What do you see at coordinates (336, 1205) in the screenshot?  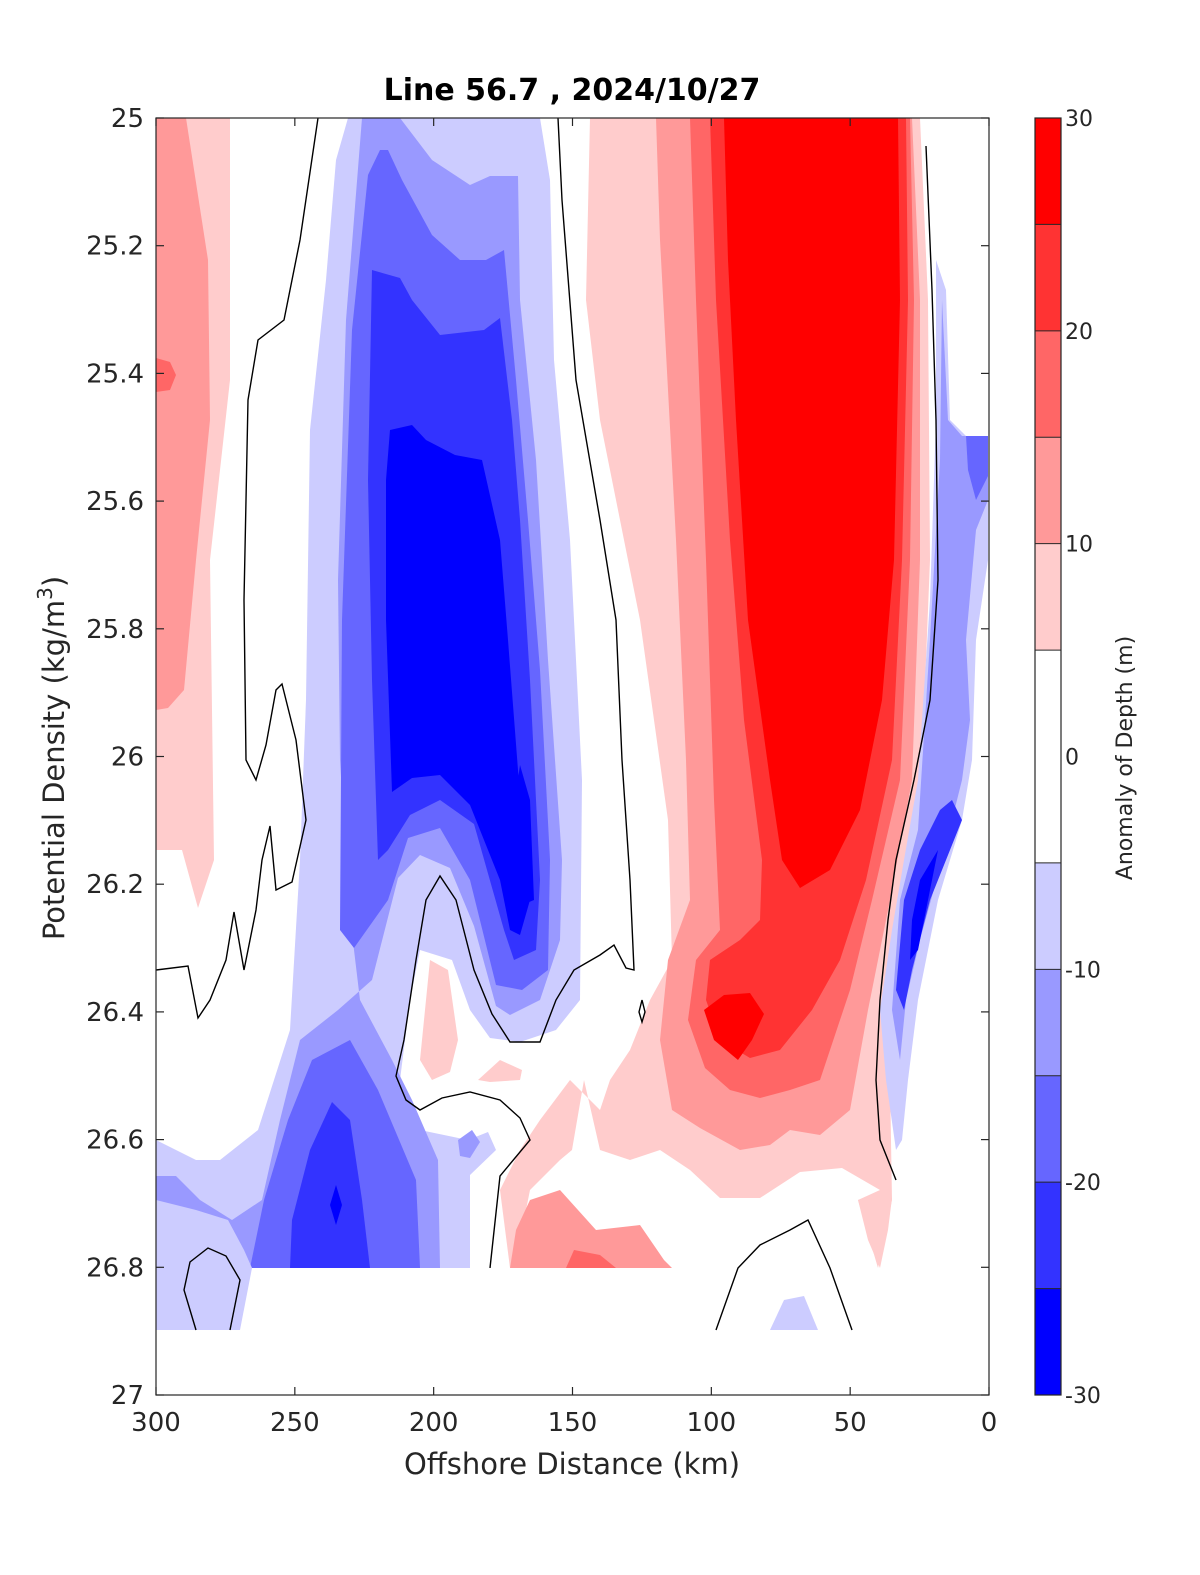 I see `contour-fill-neg-30c` at bounding box center [336, 1205].